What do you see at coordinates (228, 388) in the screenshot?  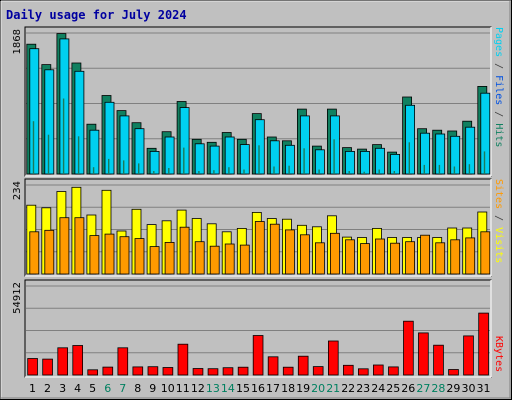 I see `x-tick-label: 14` at bounding box center [228, 388].